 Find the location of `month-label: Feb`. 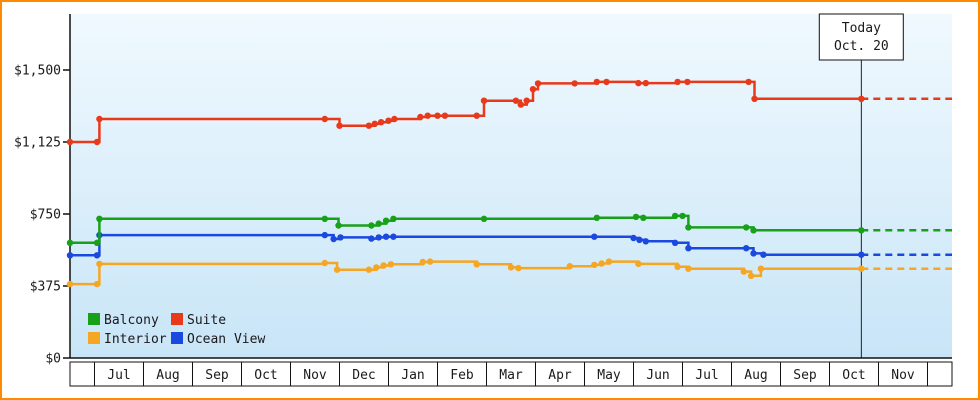

month-label: Feb is located at coordinates (462, 375).